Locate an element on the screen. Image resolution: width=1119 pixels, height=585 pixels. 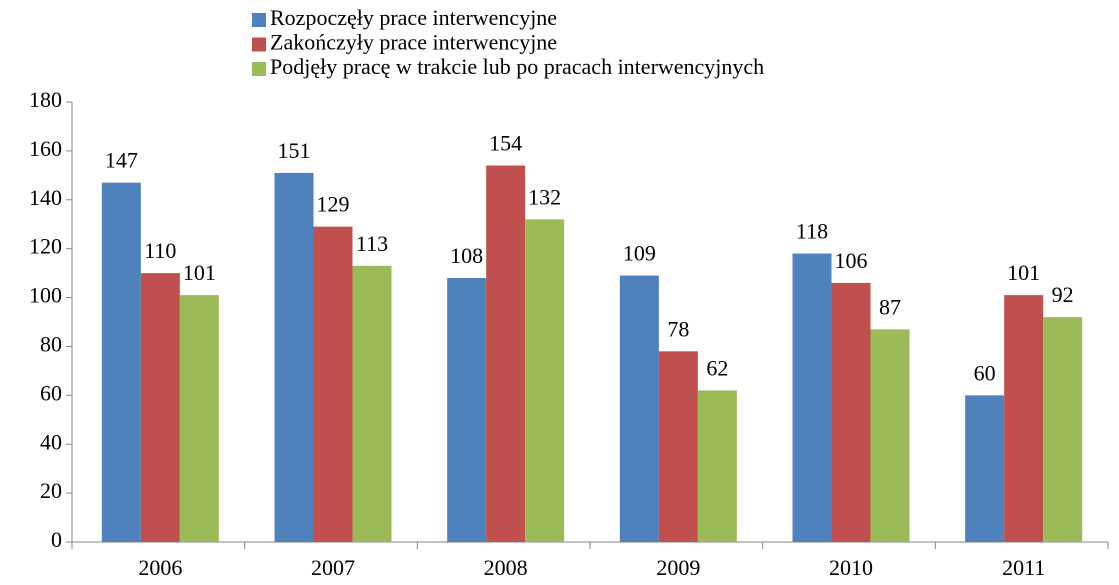
data-label: 129 is located at coordinates (333, 204).